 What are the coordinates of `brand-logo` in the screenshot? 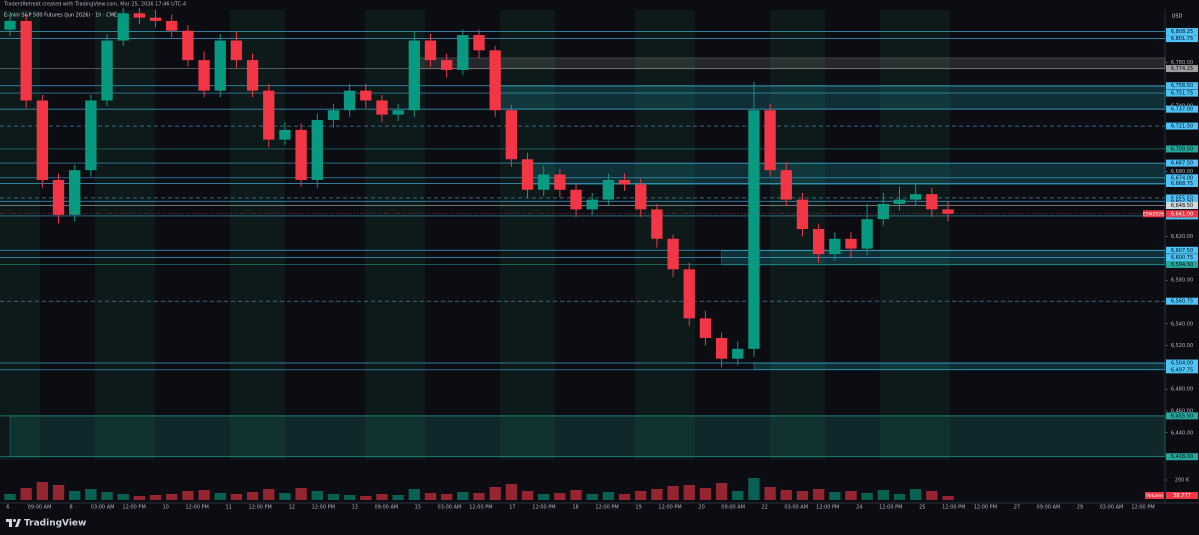 It's located at (13, 523).